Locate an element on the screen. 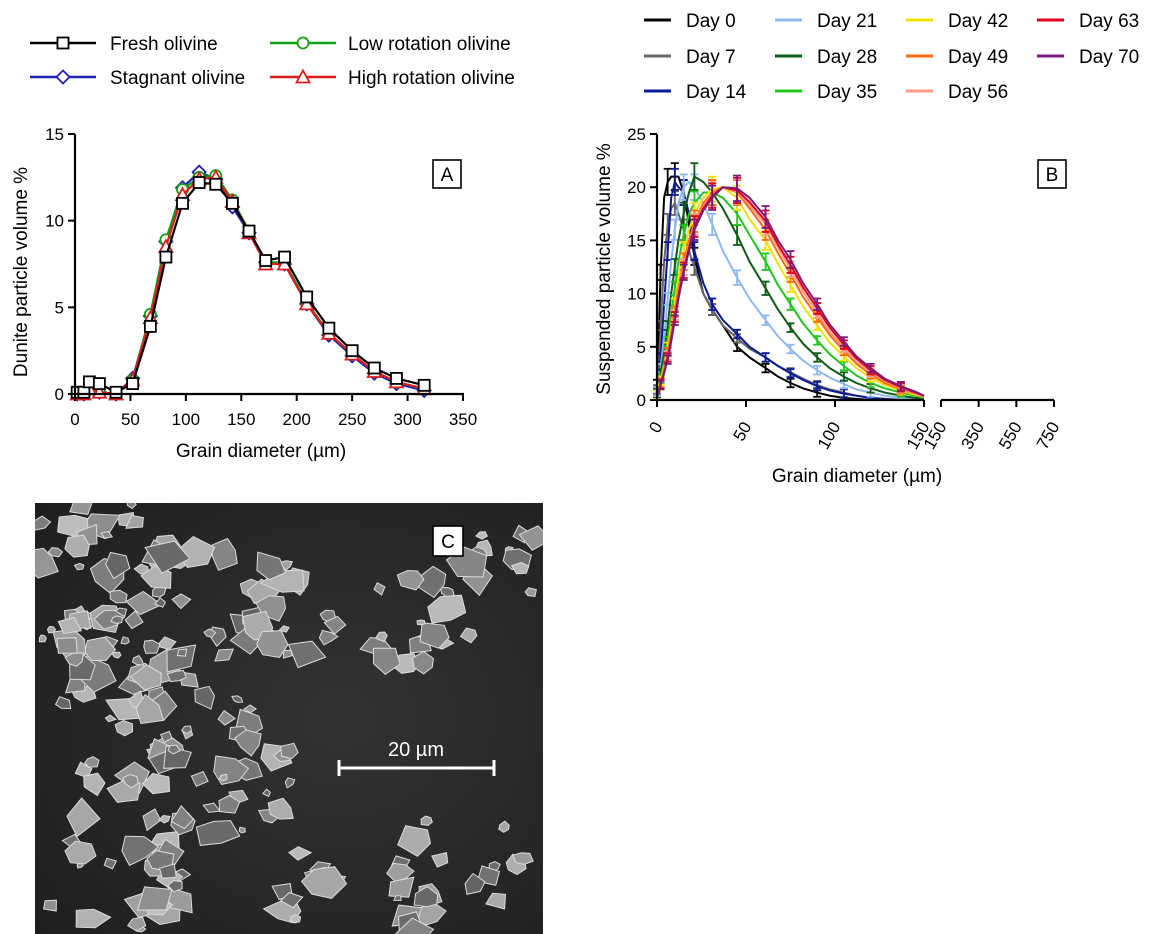 The image size is (1149, 934). panel-b-x-tick-label: 100 is located at coordinates (829, 436).